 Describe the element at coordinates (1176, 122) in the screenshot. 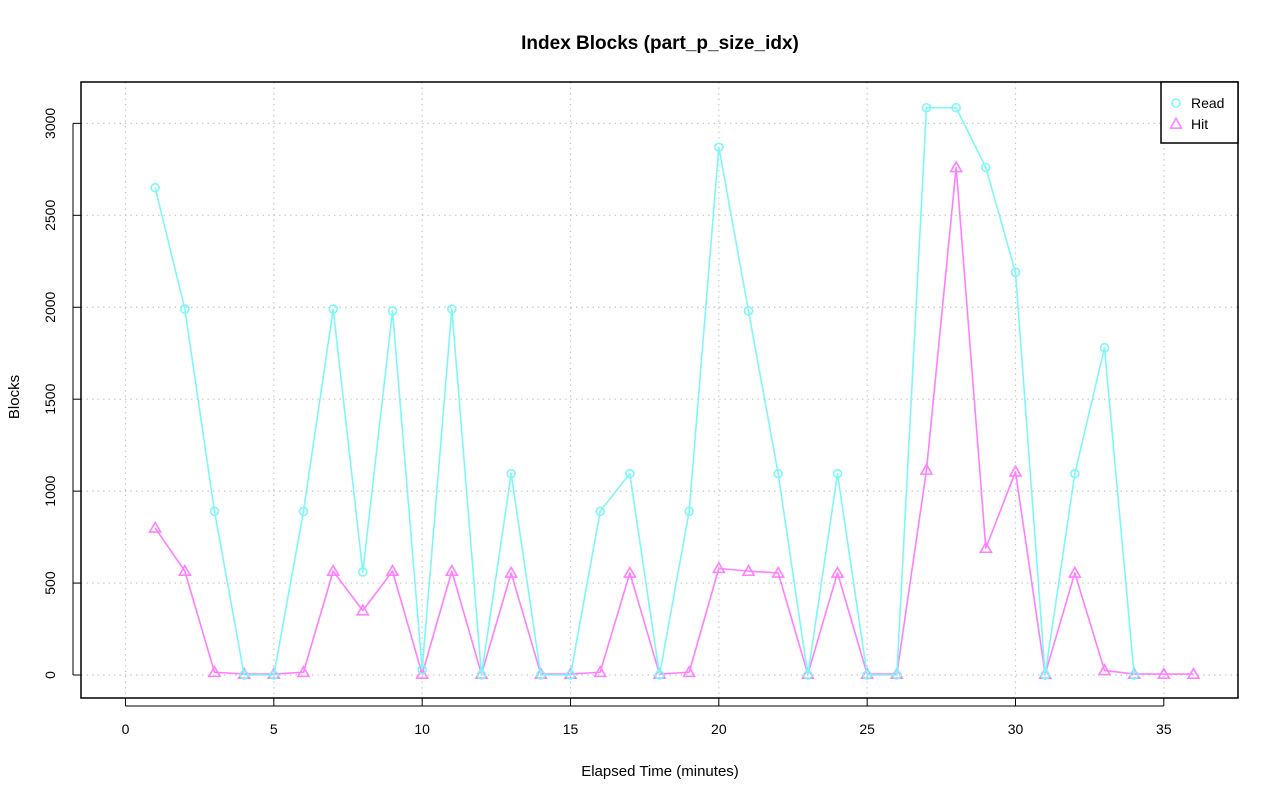

I see `legend-marker-hit` at that location.